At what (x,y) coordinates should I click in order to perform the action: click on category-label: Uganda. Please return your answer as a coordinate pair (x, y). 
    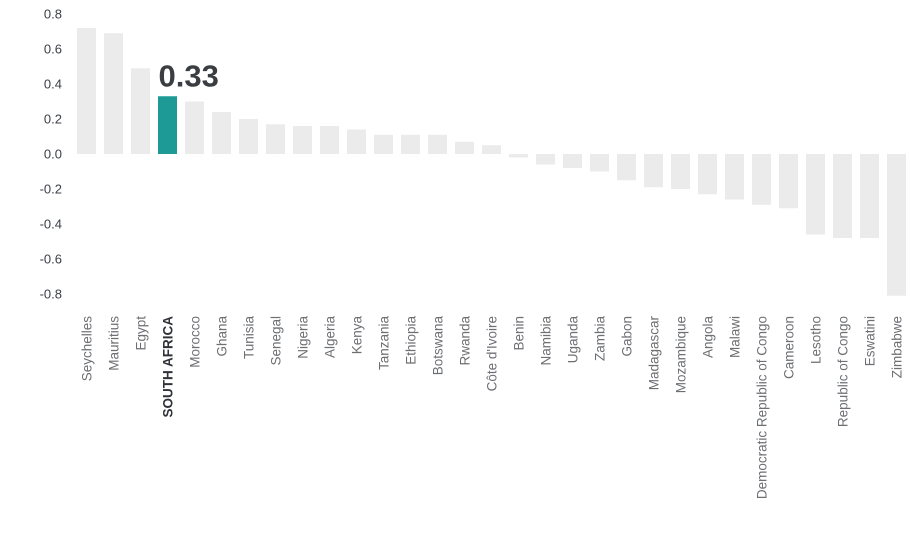
    Looking at the image, I should click on (573, 340).